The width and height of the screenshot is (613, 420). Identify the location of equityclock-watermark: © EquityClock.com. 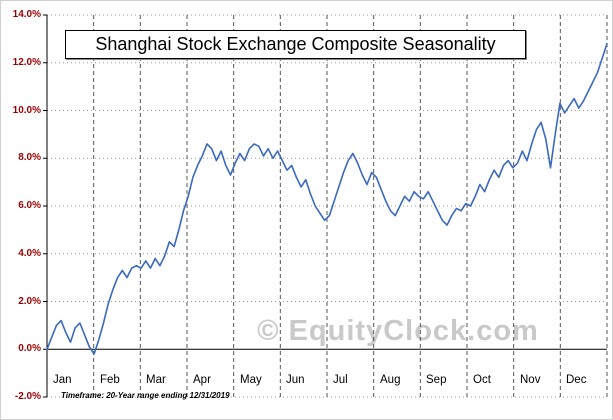
(398, 331).